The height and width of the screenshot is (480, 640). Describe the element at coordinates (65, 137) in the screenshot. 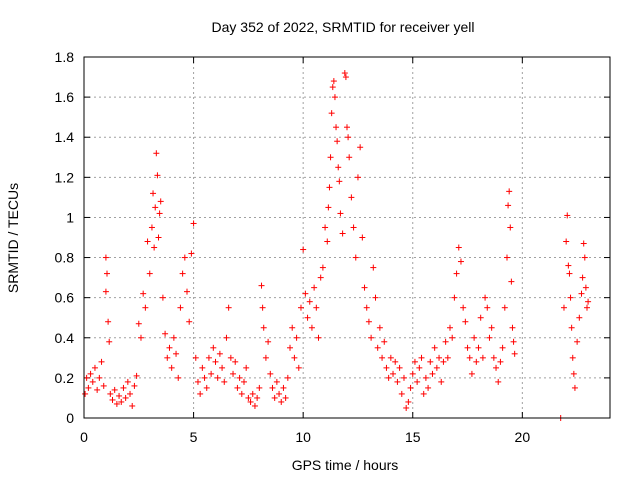

I see `y-tick-label: 1.4` at that location.